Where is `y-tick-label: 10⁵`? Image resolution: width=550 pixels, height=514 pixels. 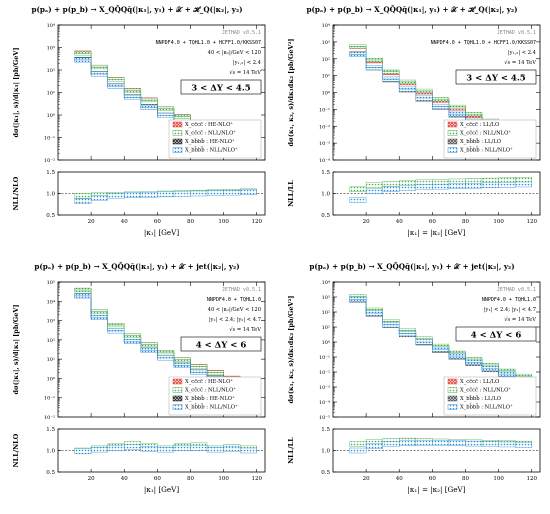 y-tick-label: 10⁵ is located at coordinates (51, 283).